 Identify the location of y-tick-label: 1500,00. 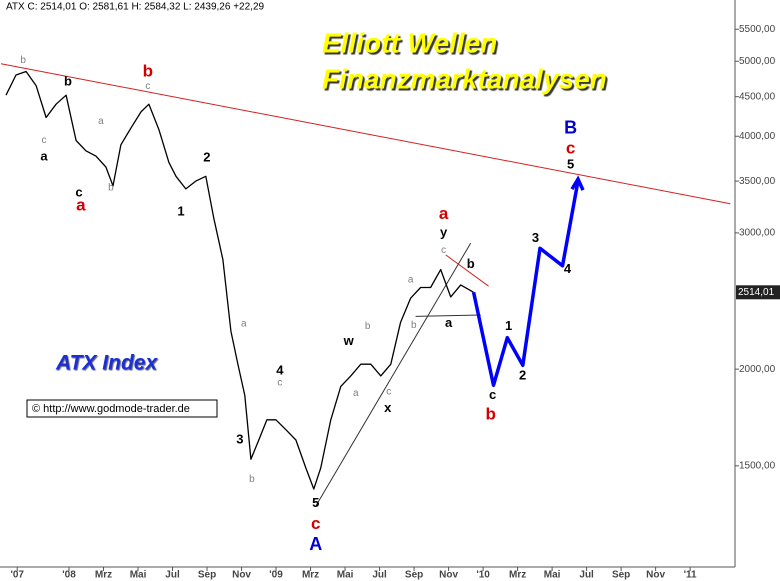
(757, 465).